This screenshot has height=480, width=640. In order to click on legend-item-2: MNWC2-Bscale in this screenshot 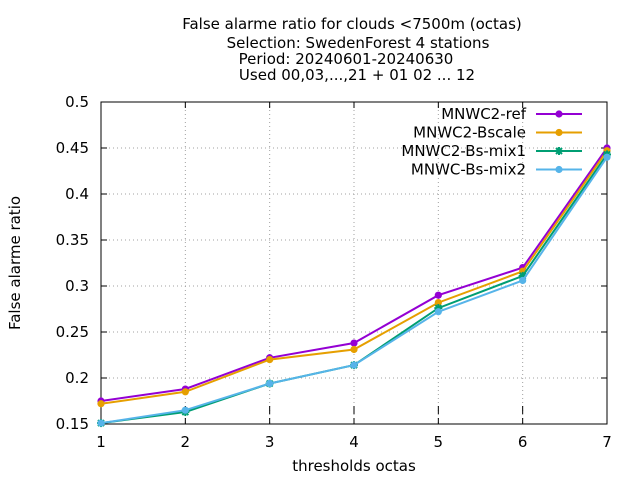, I will do `click(497, 133)`.